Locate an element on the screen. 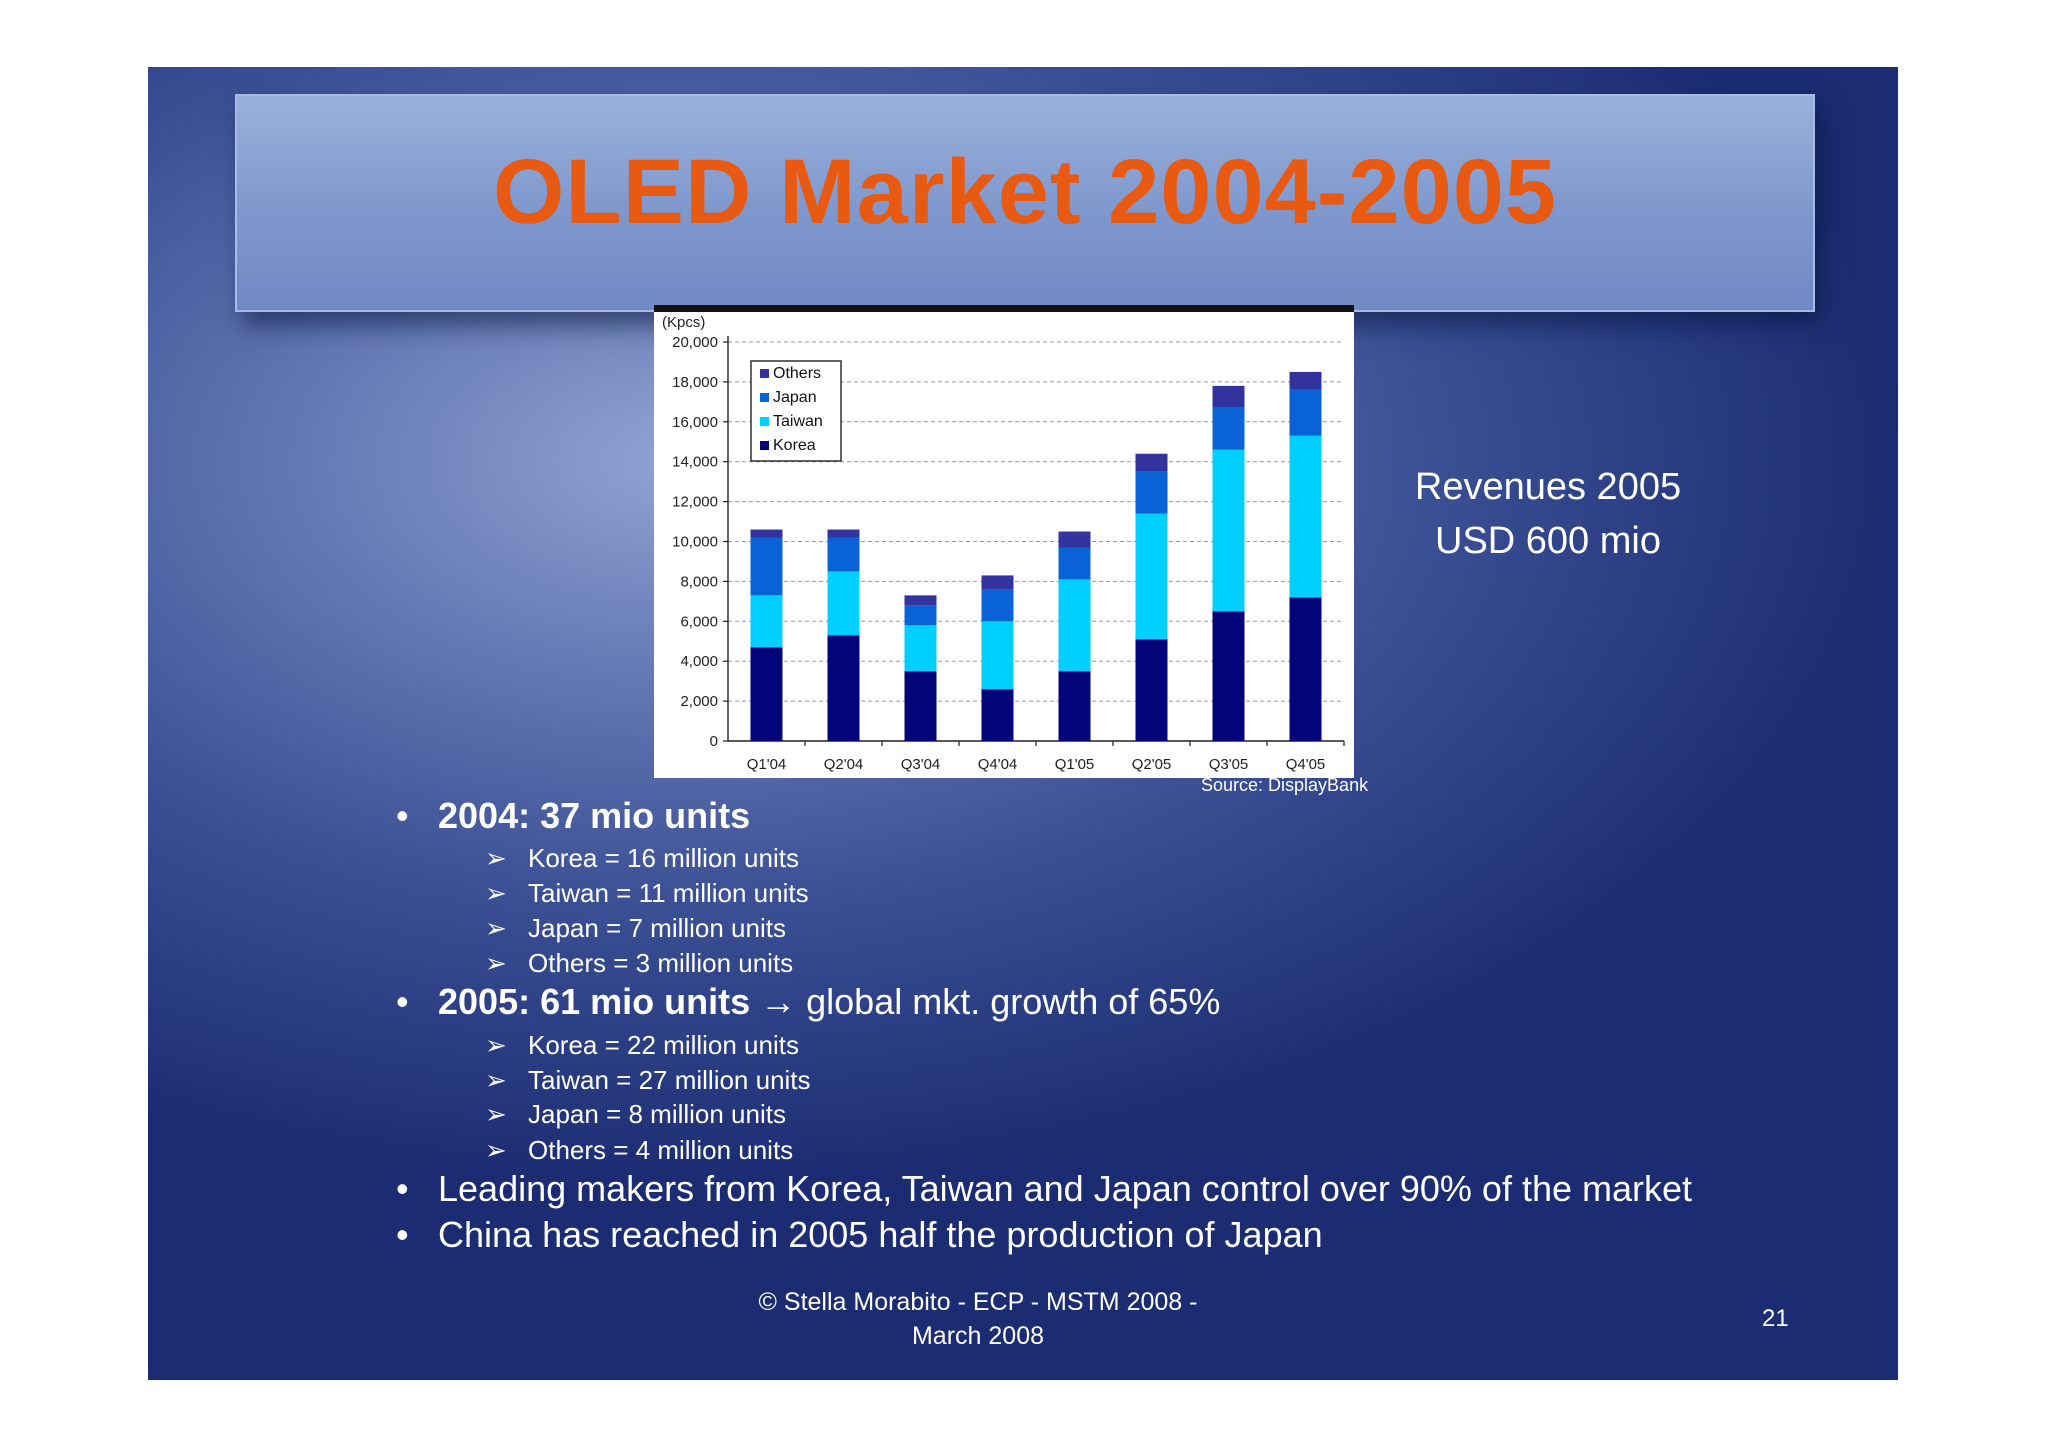  legend-label-korea: Korea is located at coordinates (794, 445).